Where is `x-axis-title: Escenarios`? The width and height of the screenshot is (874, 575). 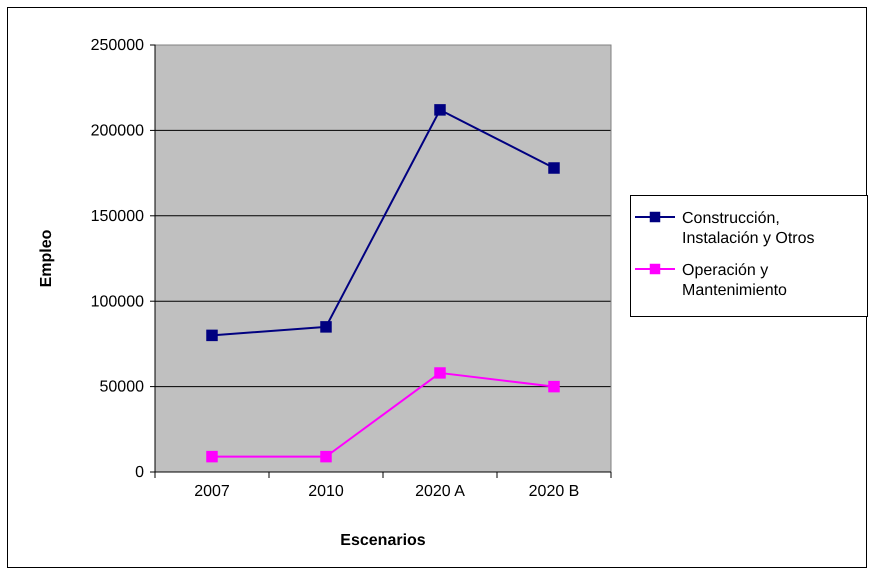
x-axis-title: Escenarios is located at coordinates (383, 540).